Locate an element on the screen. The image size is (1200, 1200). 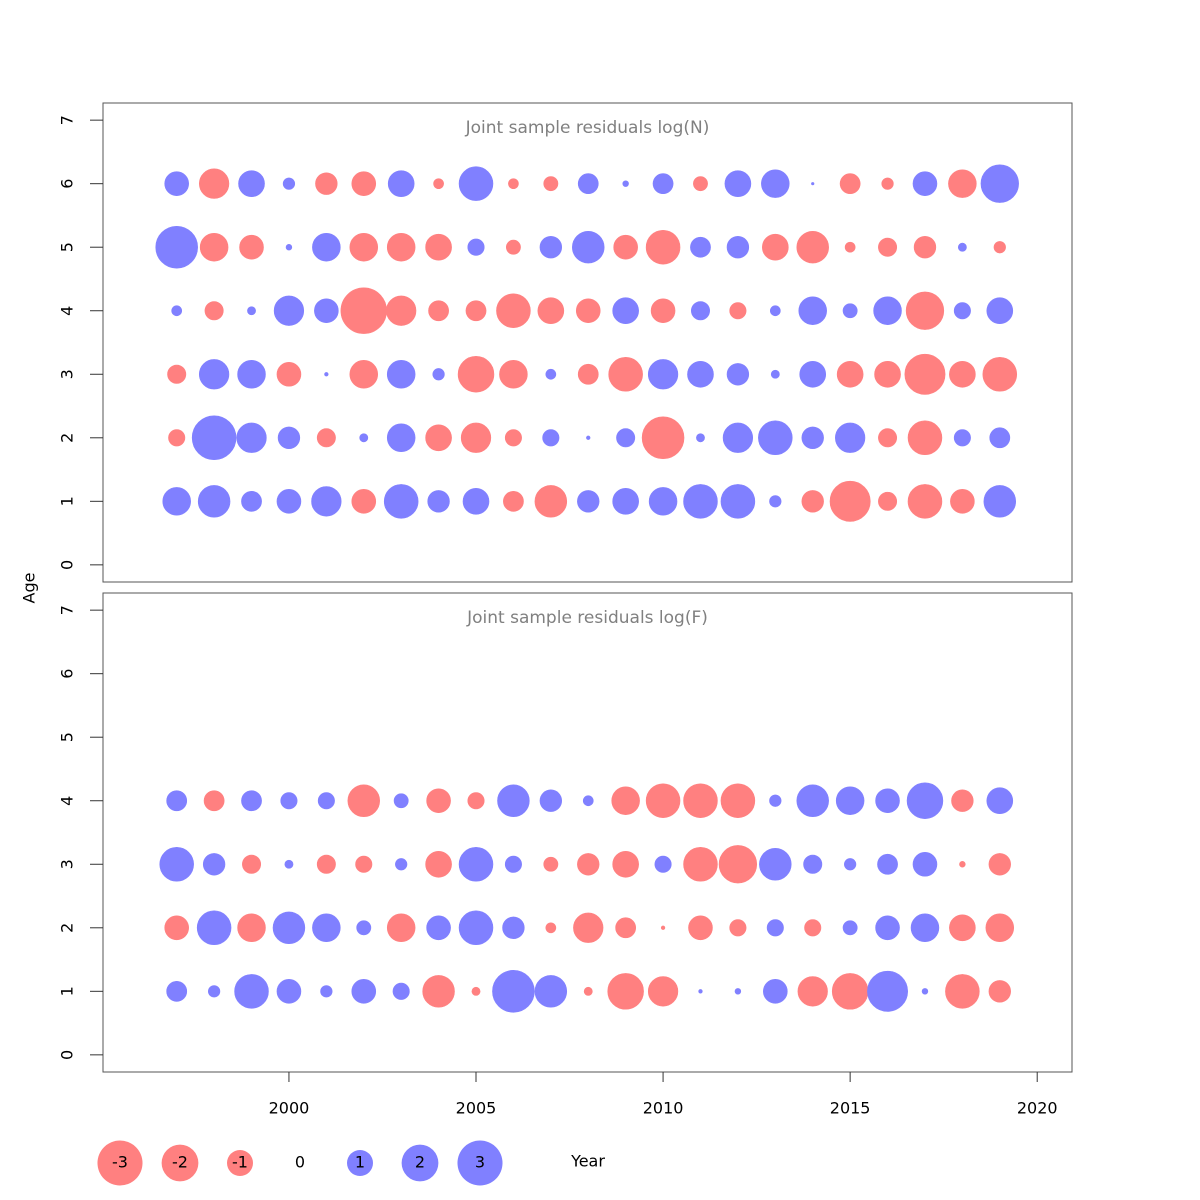
y-axis-label: Age is located at coordinates (29, 588).